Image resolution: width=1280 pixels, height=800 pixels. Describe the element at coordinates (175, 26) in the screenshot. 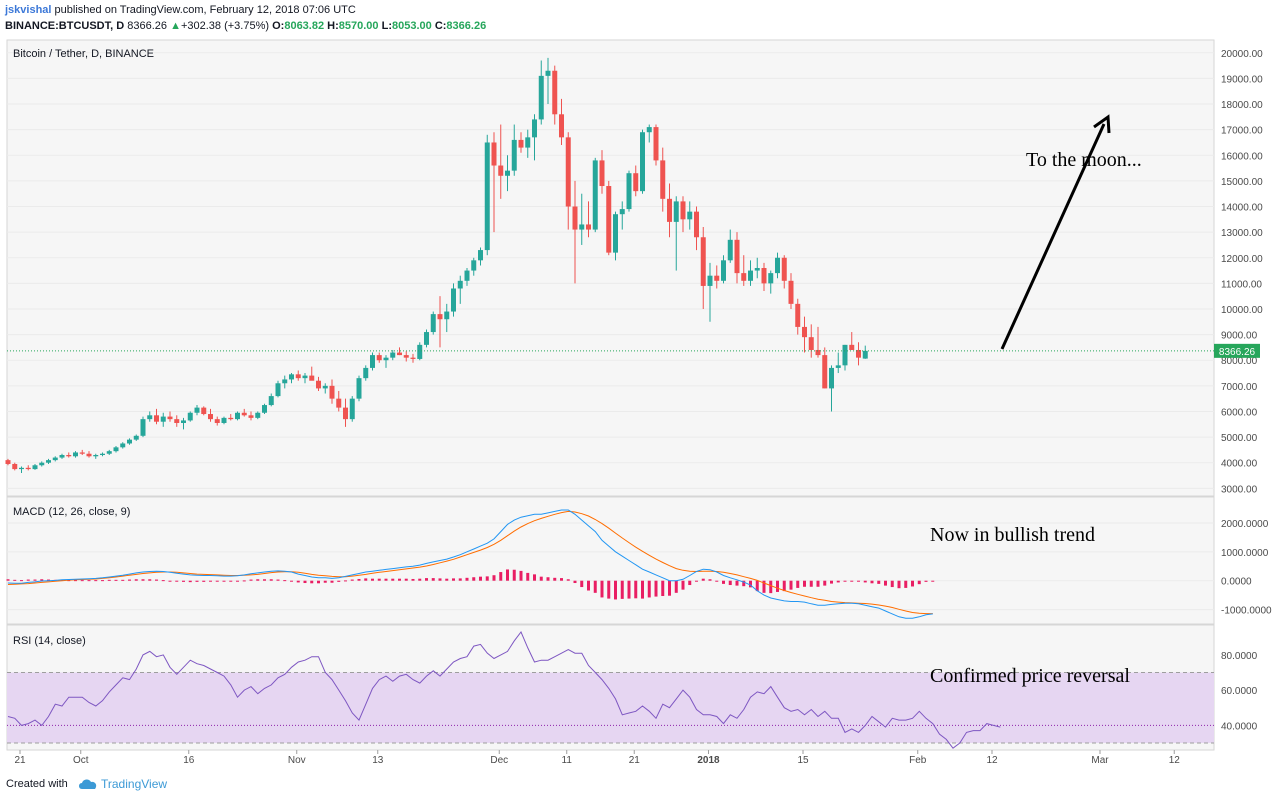

I see `up-triangle-icon: ▲` at that location.